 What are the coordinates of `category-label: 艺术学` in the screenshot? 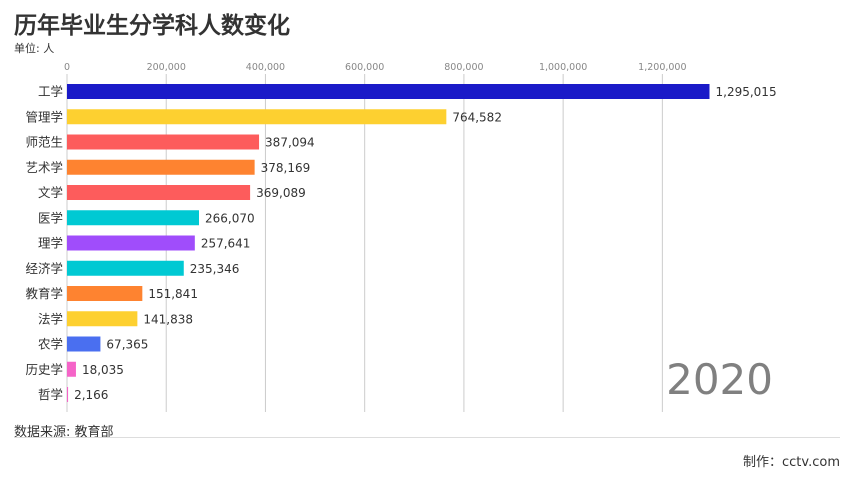 It's located at (44, 167).